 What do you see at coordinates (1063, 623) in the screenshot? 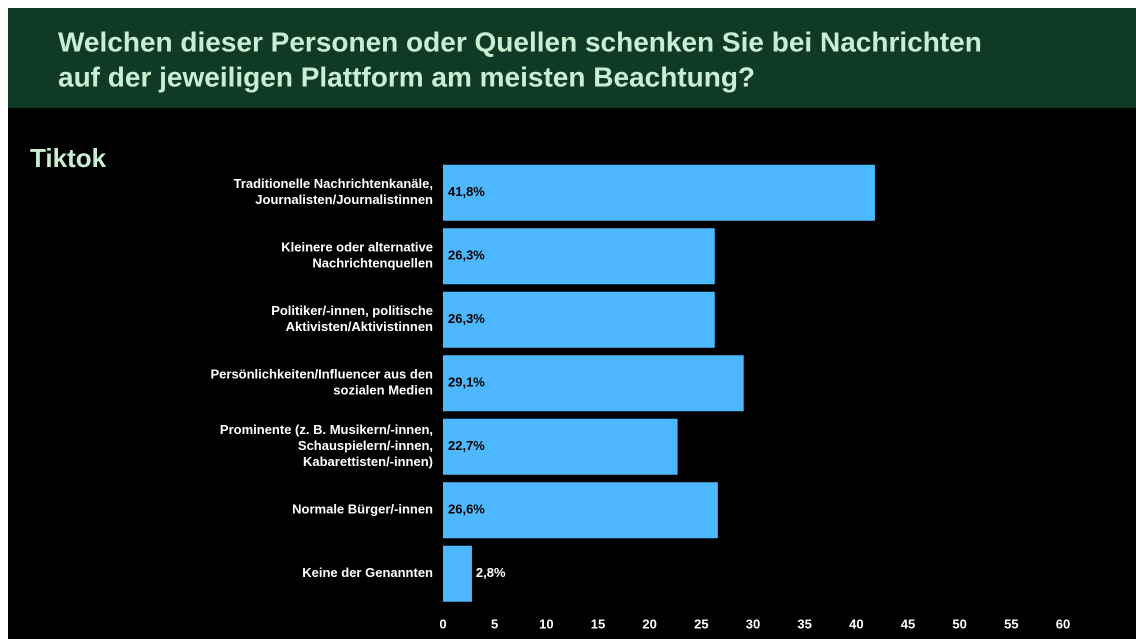
I see `x-tick-label: 60` at bounding box center [1063, 623].